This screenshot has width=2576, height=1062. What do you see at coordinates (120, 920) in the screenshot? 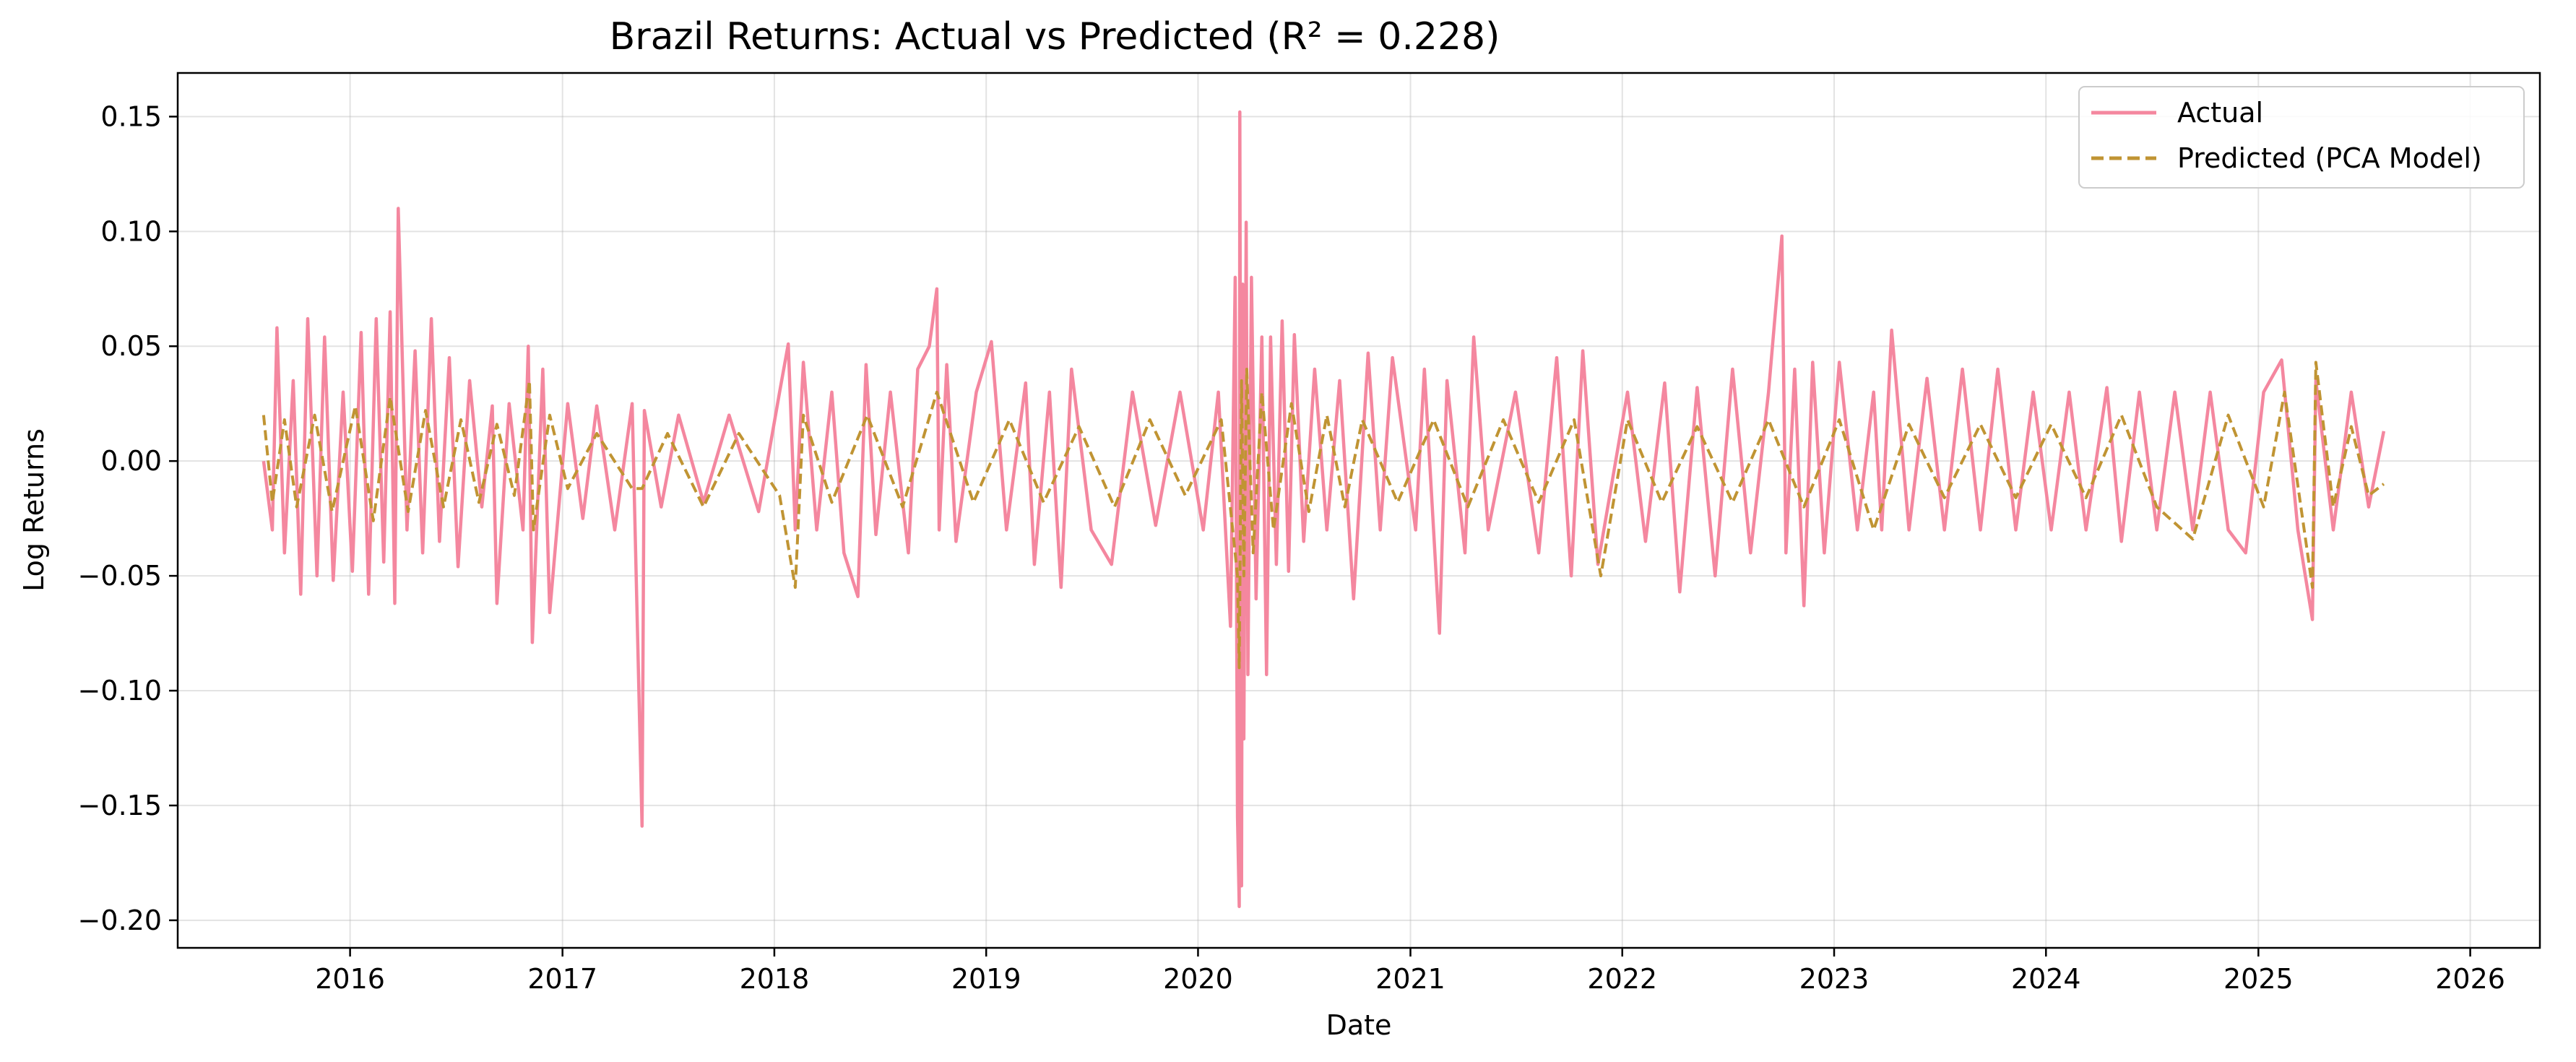
I see `y-tick-label: −0.20` at bounding box center [120, 920].